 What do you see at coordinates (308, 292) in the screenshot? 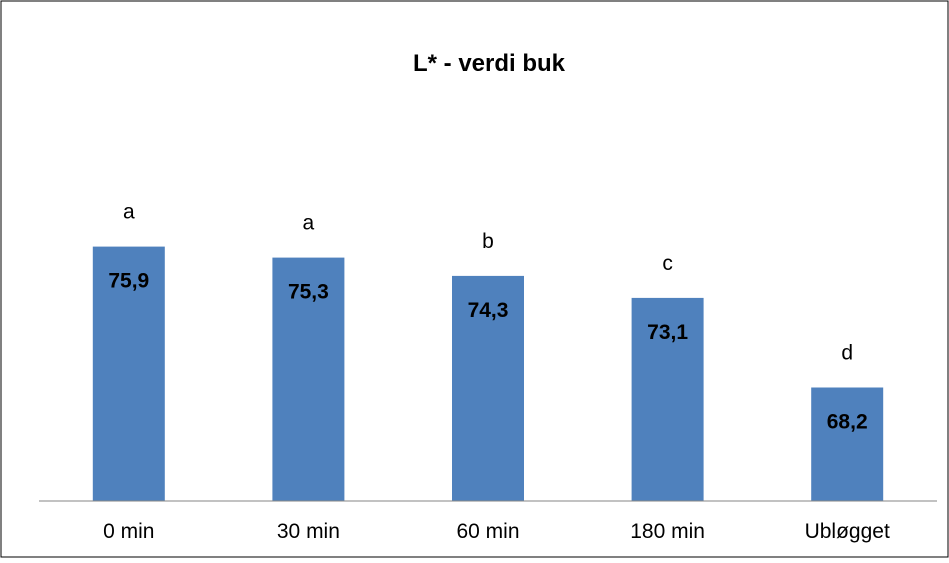
I see `data-label: 75,3` at bounding box center [308, 292].